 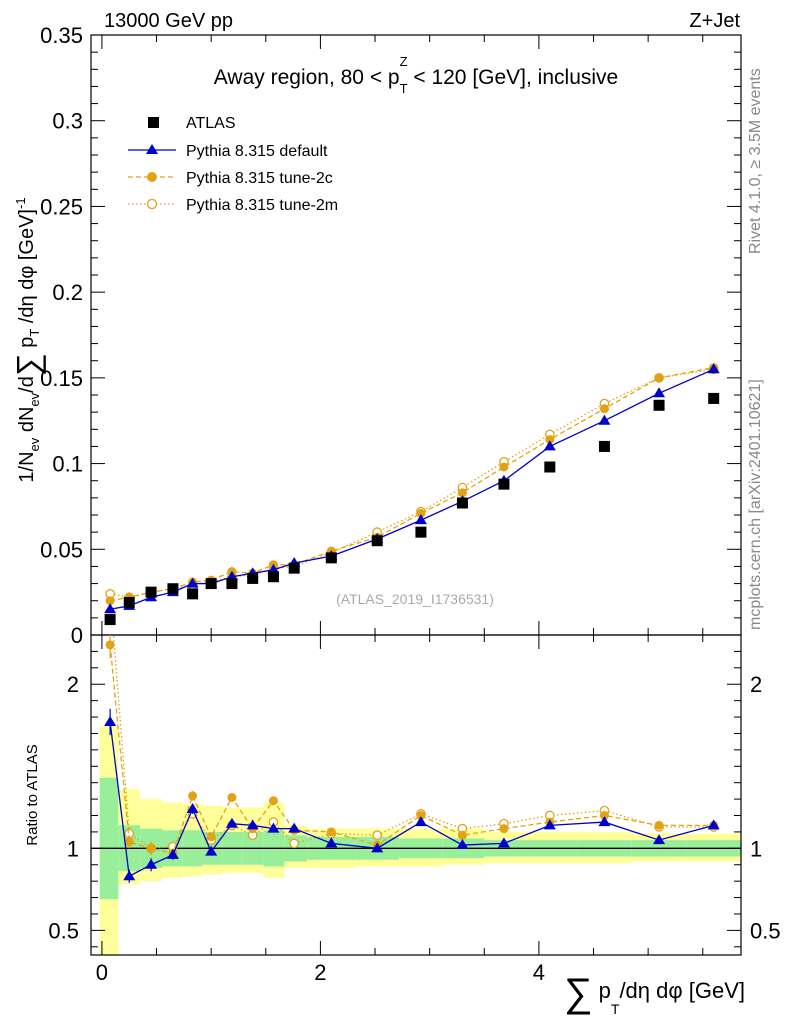 I want to click on legend-marker-tune-2m, so click(x=152, y=204).